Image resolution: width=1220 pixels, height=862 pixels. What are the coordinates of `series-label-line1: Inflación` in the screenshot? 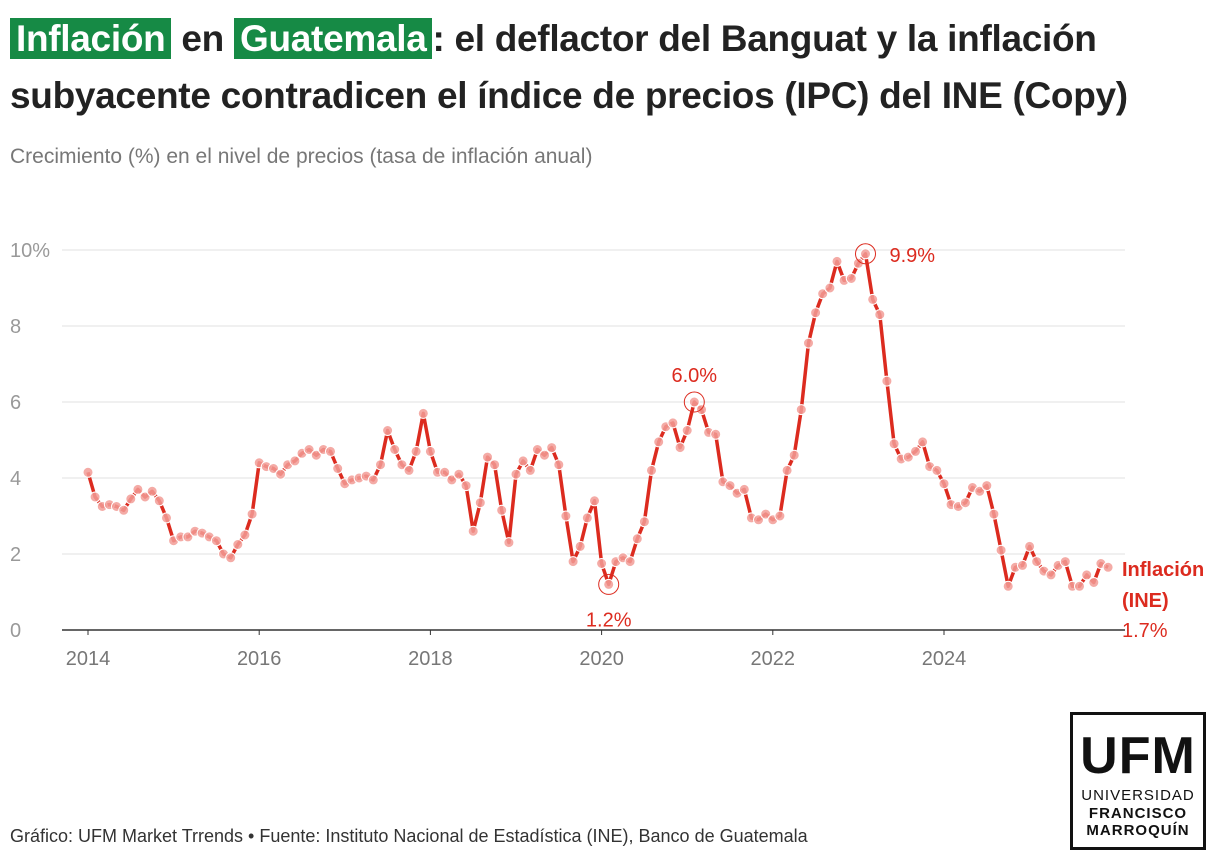 It's located at (1163, 570).